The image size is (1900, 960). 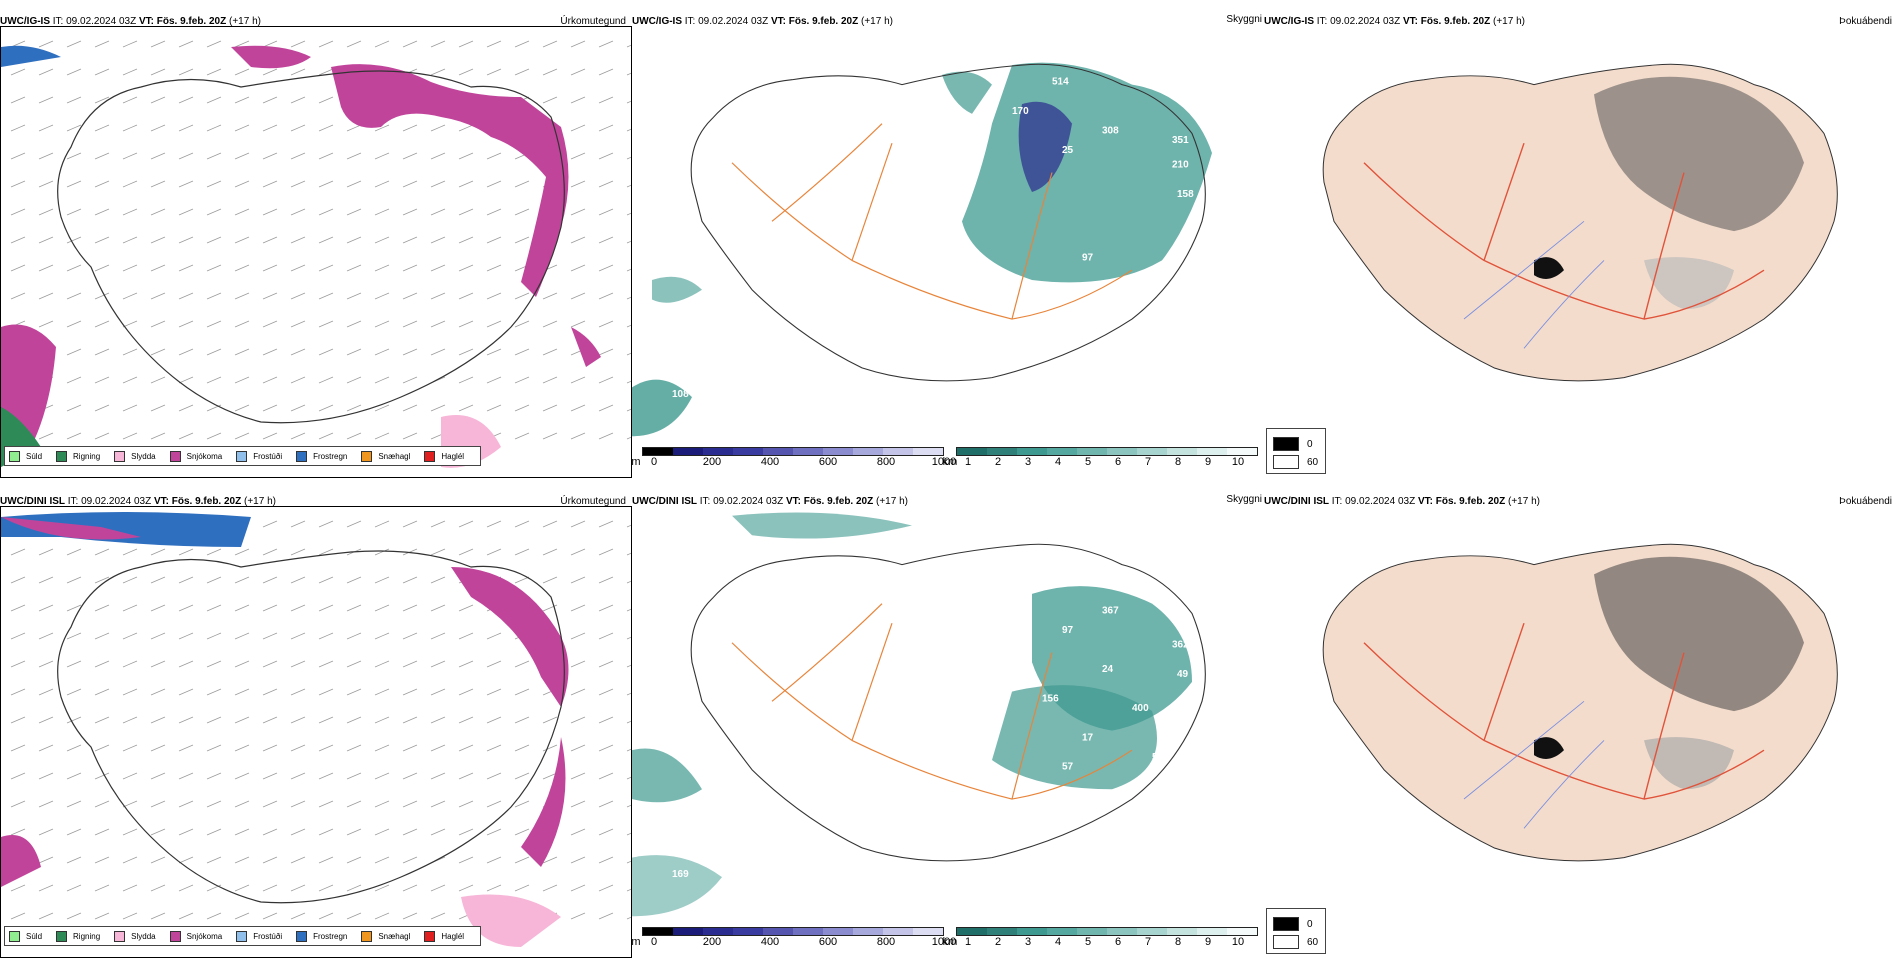 I want to click on visibility-value-label: 17, so click(x=1088, y=738).